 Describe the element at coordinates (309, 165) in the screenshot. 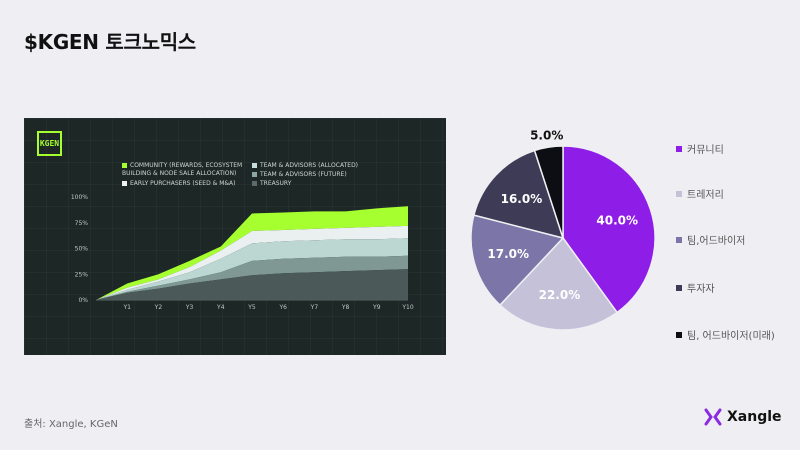

I see `legend-label: TEAM & ADVISORS (ALLOCATED)` at that location.